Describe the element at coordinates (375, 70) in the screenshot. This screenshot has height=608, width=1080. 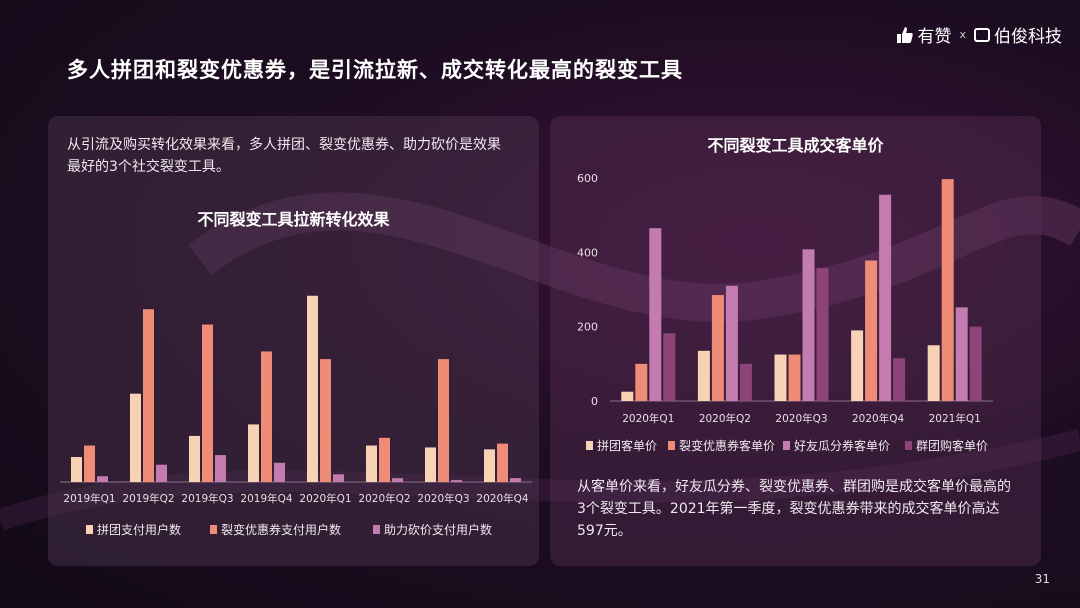
I see `page-title: 多人拼团和裂变优惠券，是引流拉新、成交转化最高的裂变工具` at that location.